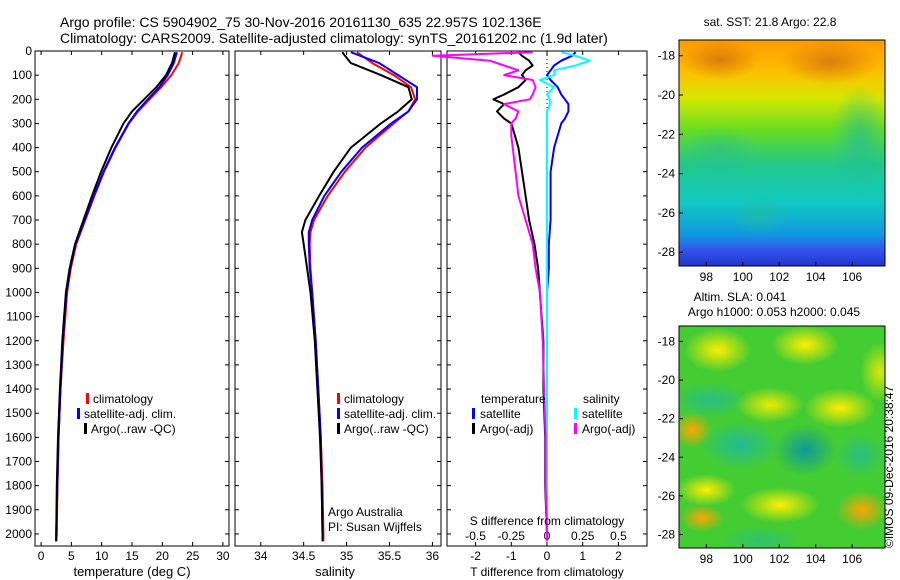 Image resolution: width=900 pixels, height=580 pixels. I want to click on depth-tick-label: 0, so click(28, 51).